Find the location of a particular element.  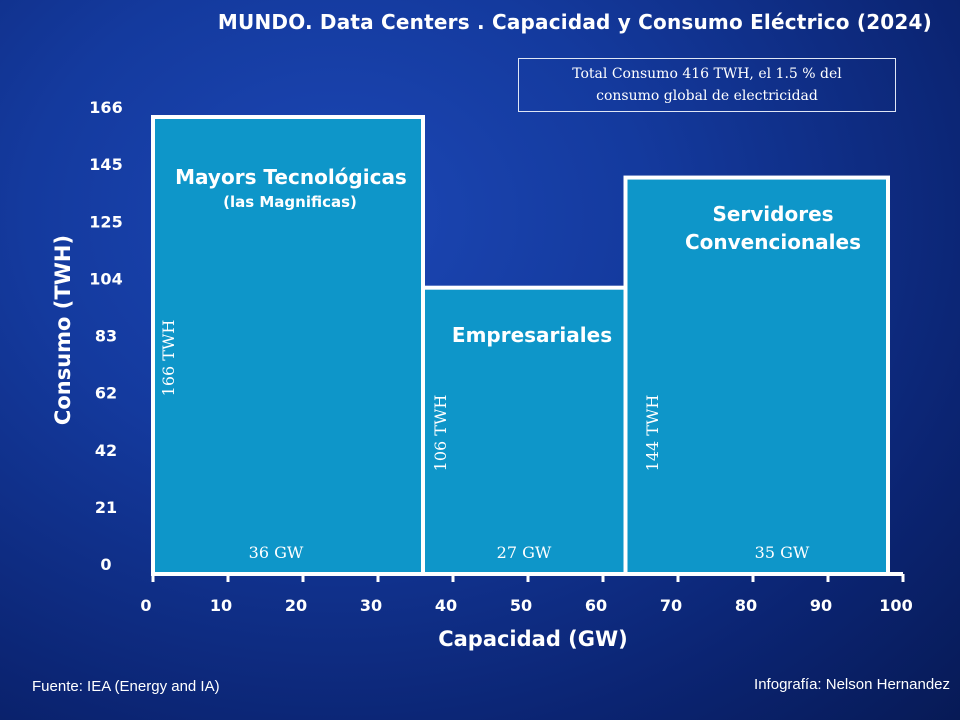

consumption-label: 106 TWH is located at coordinates (440, 433).